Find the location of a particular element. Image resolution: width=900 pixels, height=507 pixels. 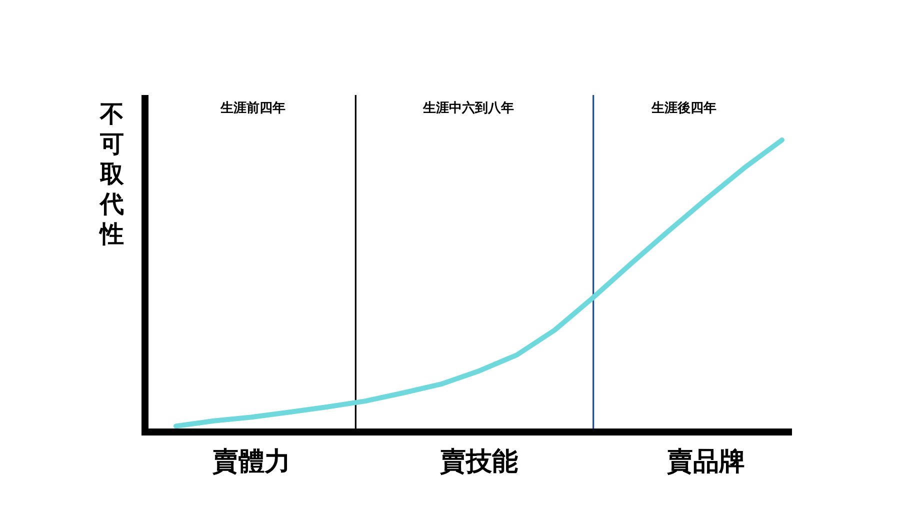

text: 生涯中六到八年 is located at coordinates (468, 108).